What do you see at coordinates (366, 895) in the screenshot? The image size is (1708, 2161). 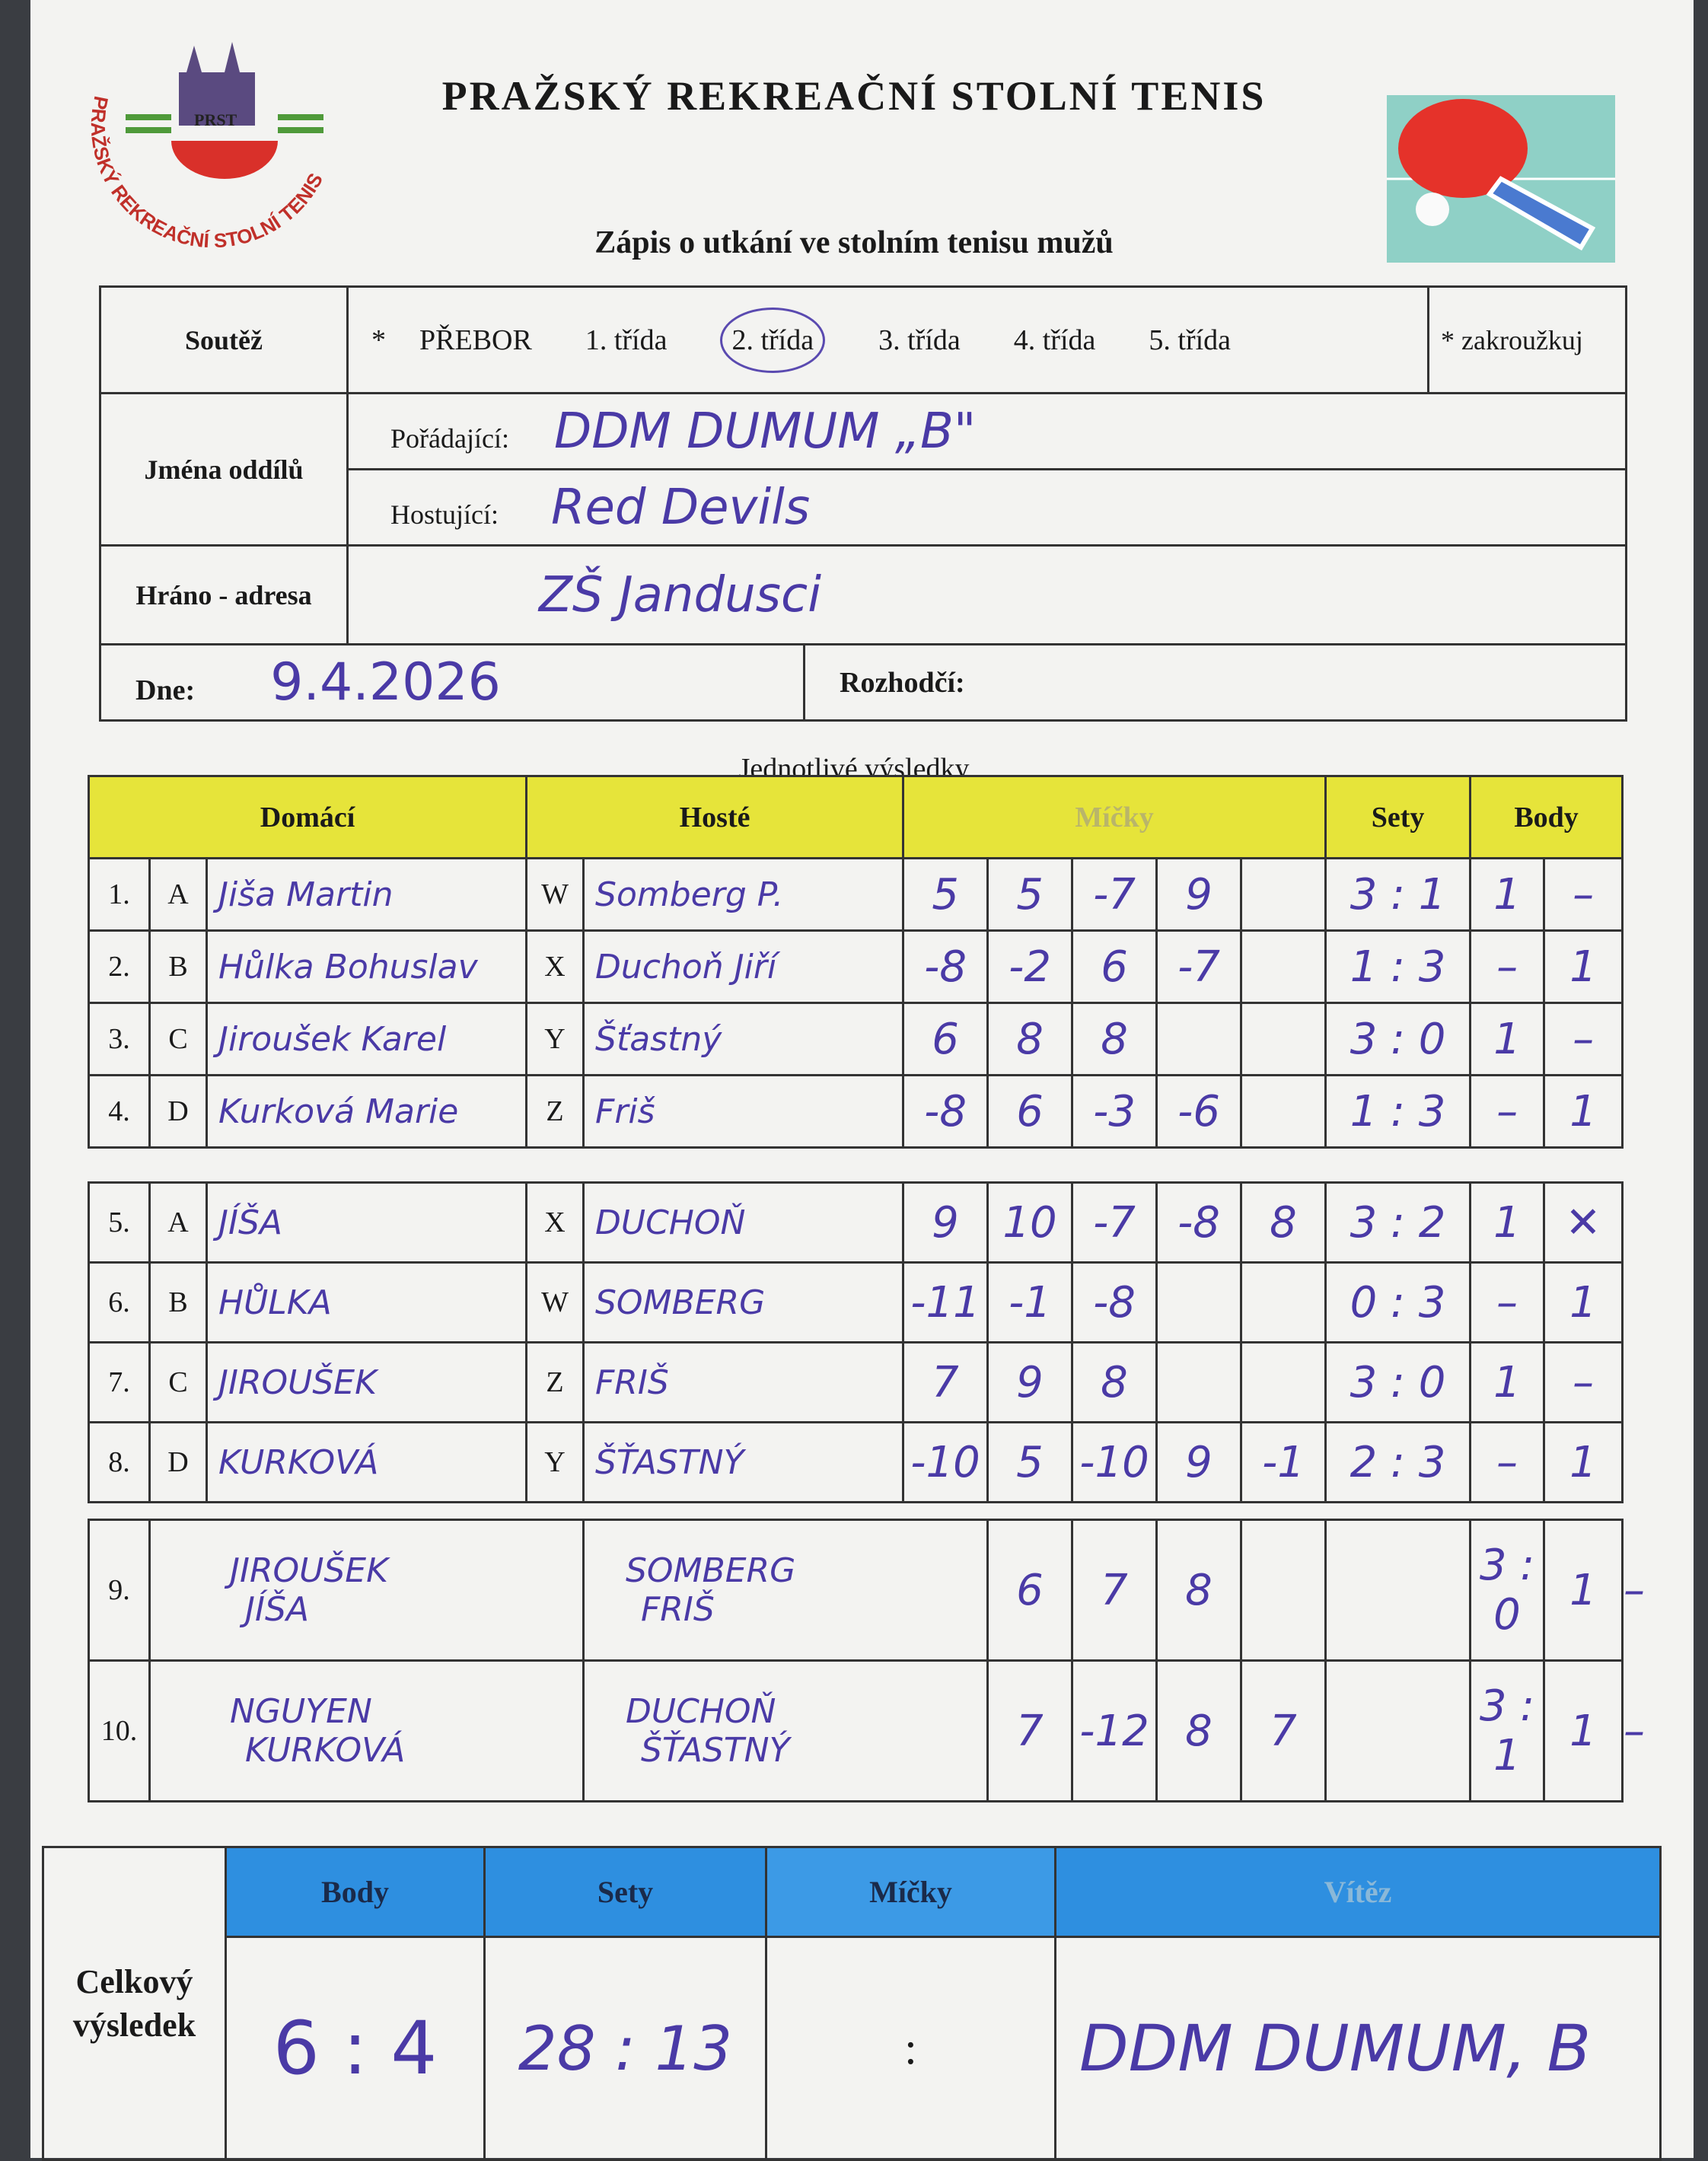 I see `home-player-name: Jiša Martin` at bounding box center [366, 895].